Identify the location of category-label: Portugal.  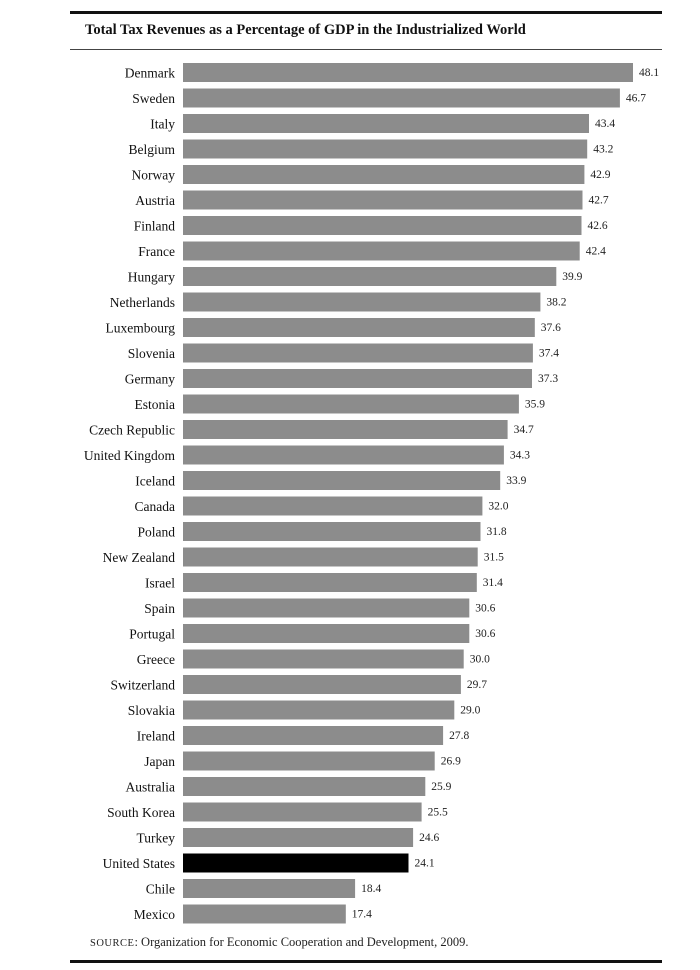
(152, 634).